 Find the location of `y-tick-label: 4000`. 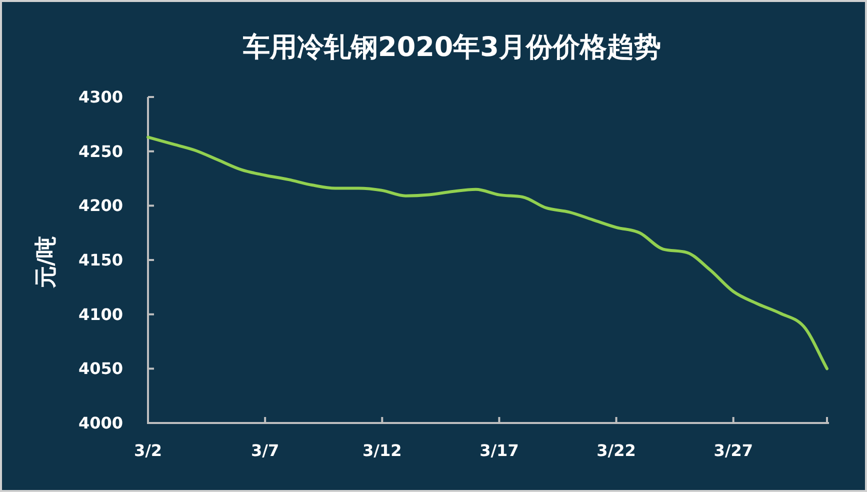

y-tick-label: 4000 is located at coordinates (100, 423).